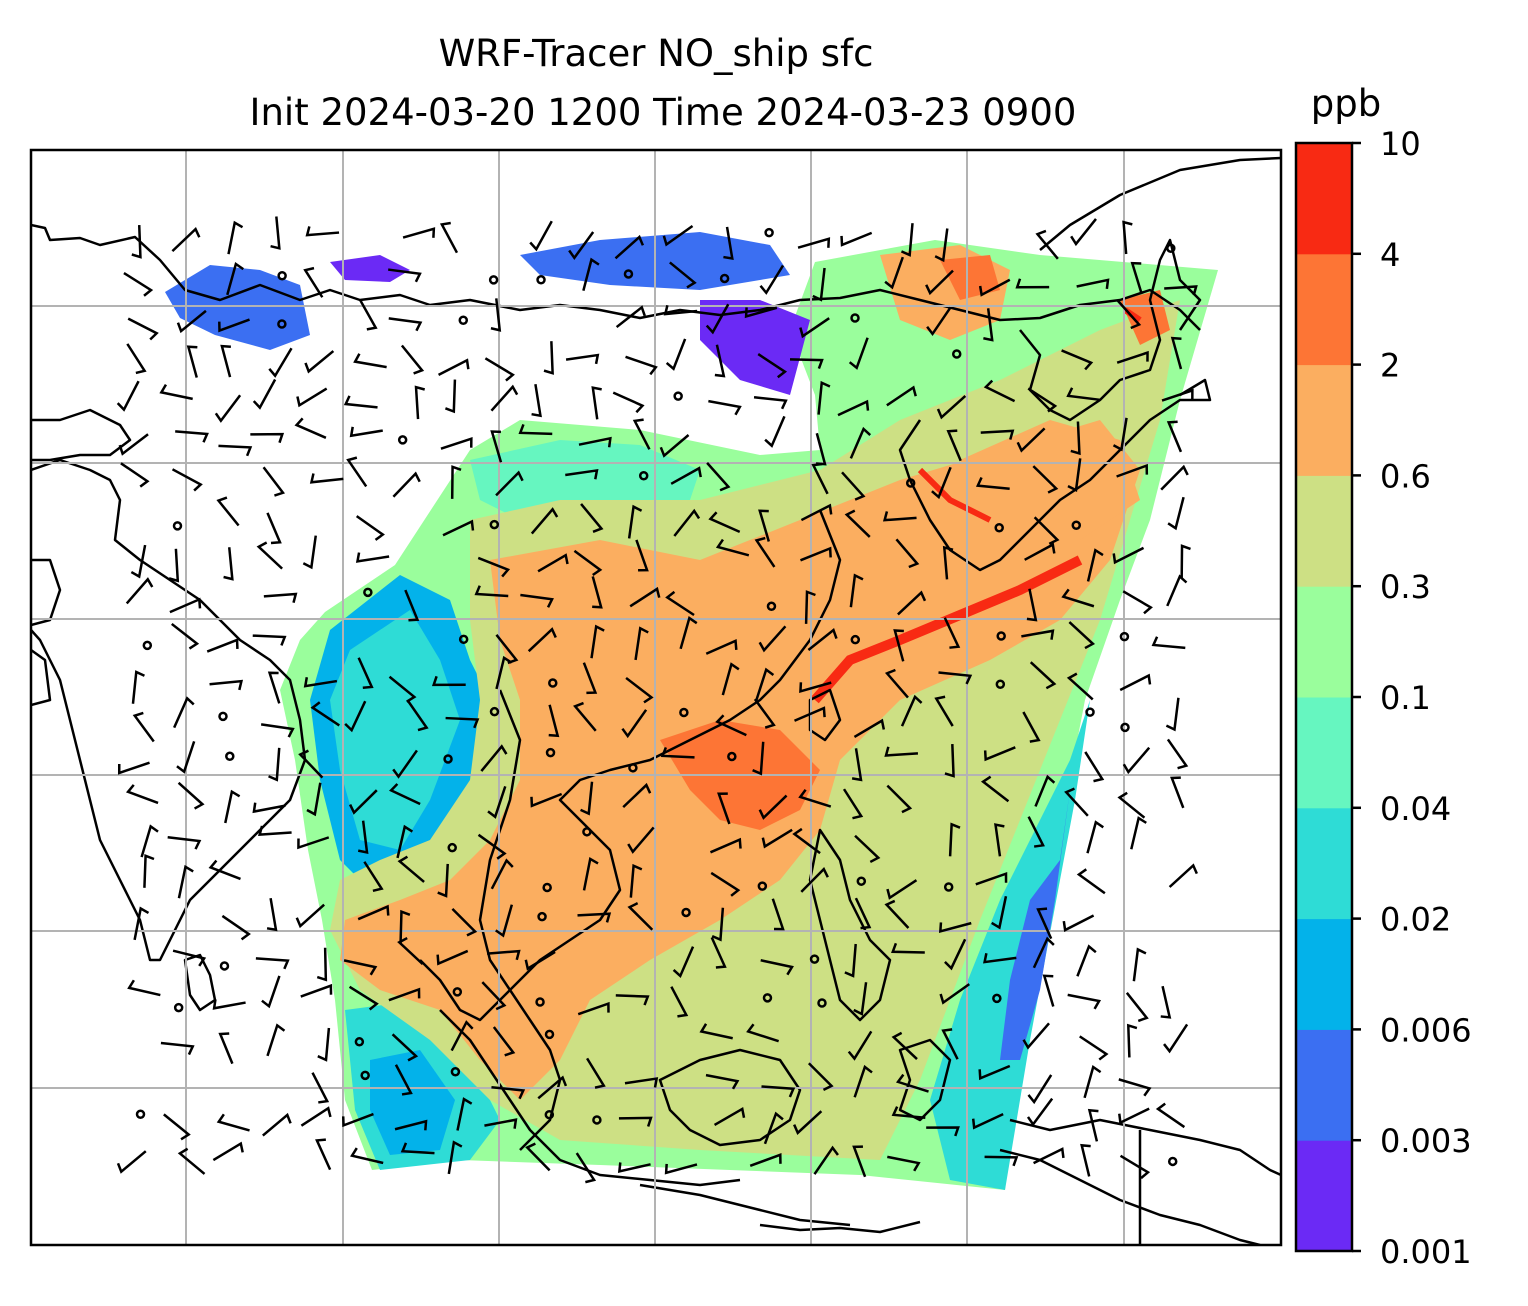 This screenshot has height=1306, width=1528. What do you see at coordinates (237, 307) in the screenshot?
I see `field-north-strip` at bounding box center [237, 307].